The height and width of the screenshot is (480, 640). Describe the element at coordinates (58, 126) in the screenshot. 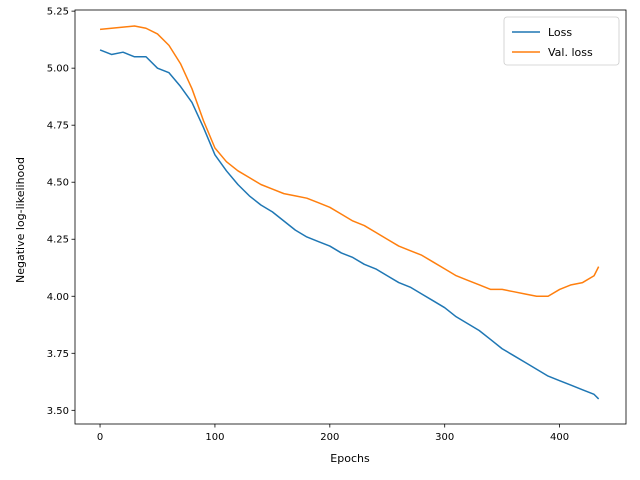

I see `y-tick-label: 4.75` at that location.